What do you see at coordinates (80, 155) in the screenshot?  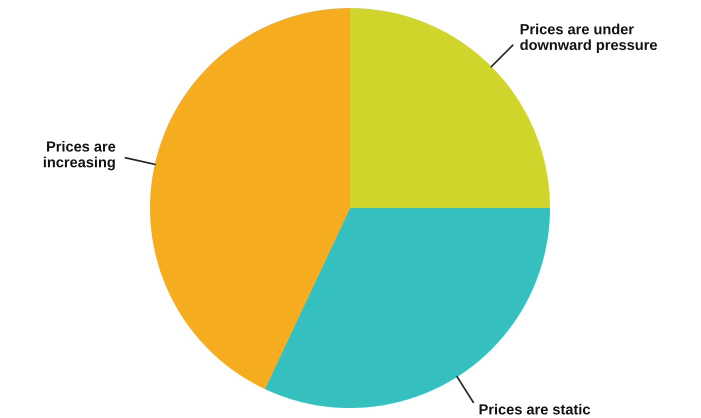 I see `slice-label: Prices are increasing` at bounding box center [80, 155].